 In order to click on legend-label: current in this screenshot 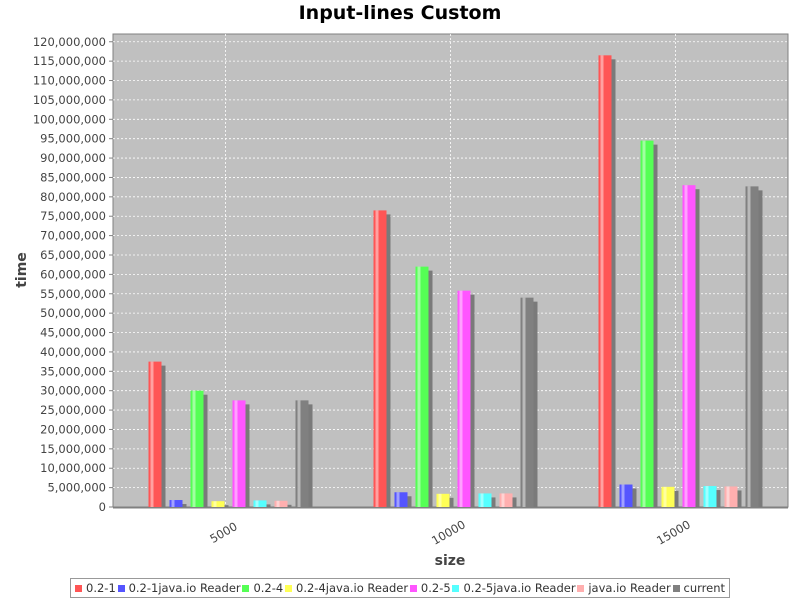, I will do `click(704, 588)`.